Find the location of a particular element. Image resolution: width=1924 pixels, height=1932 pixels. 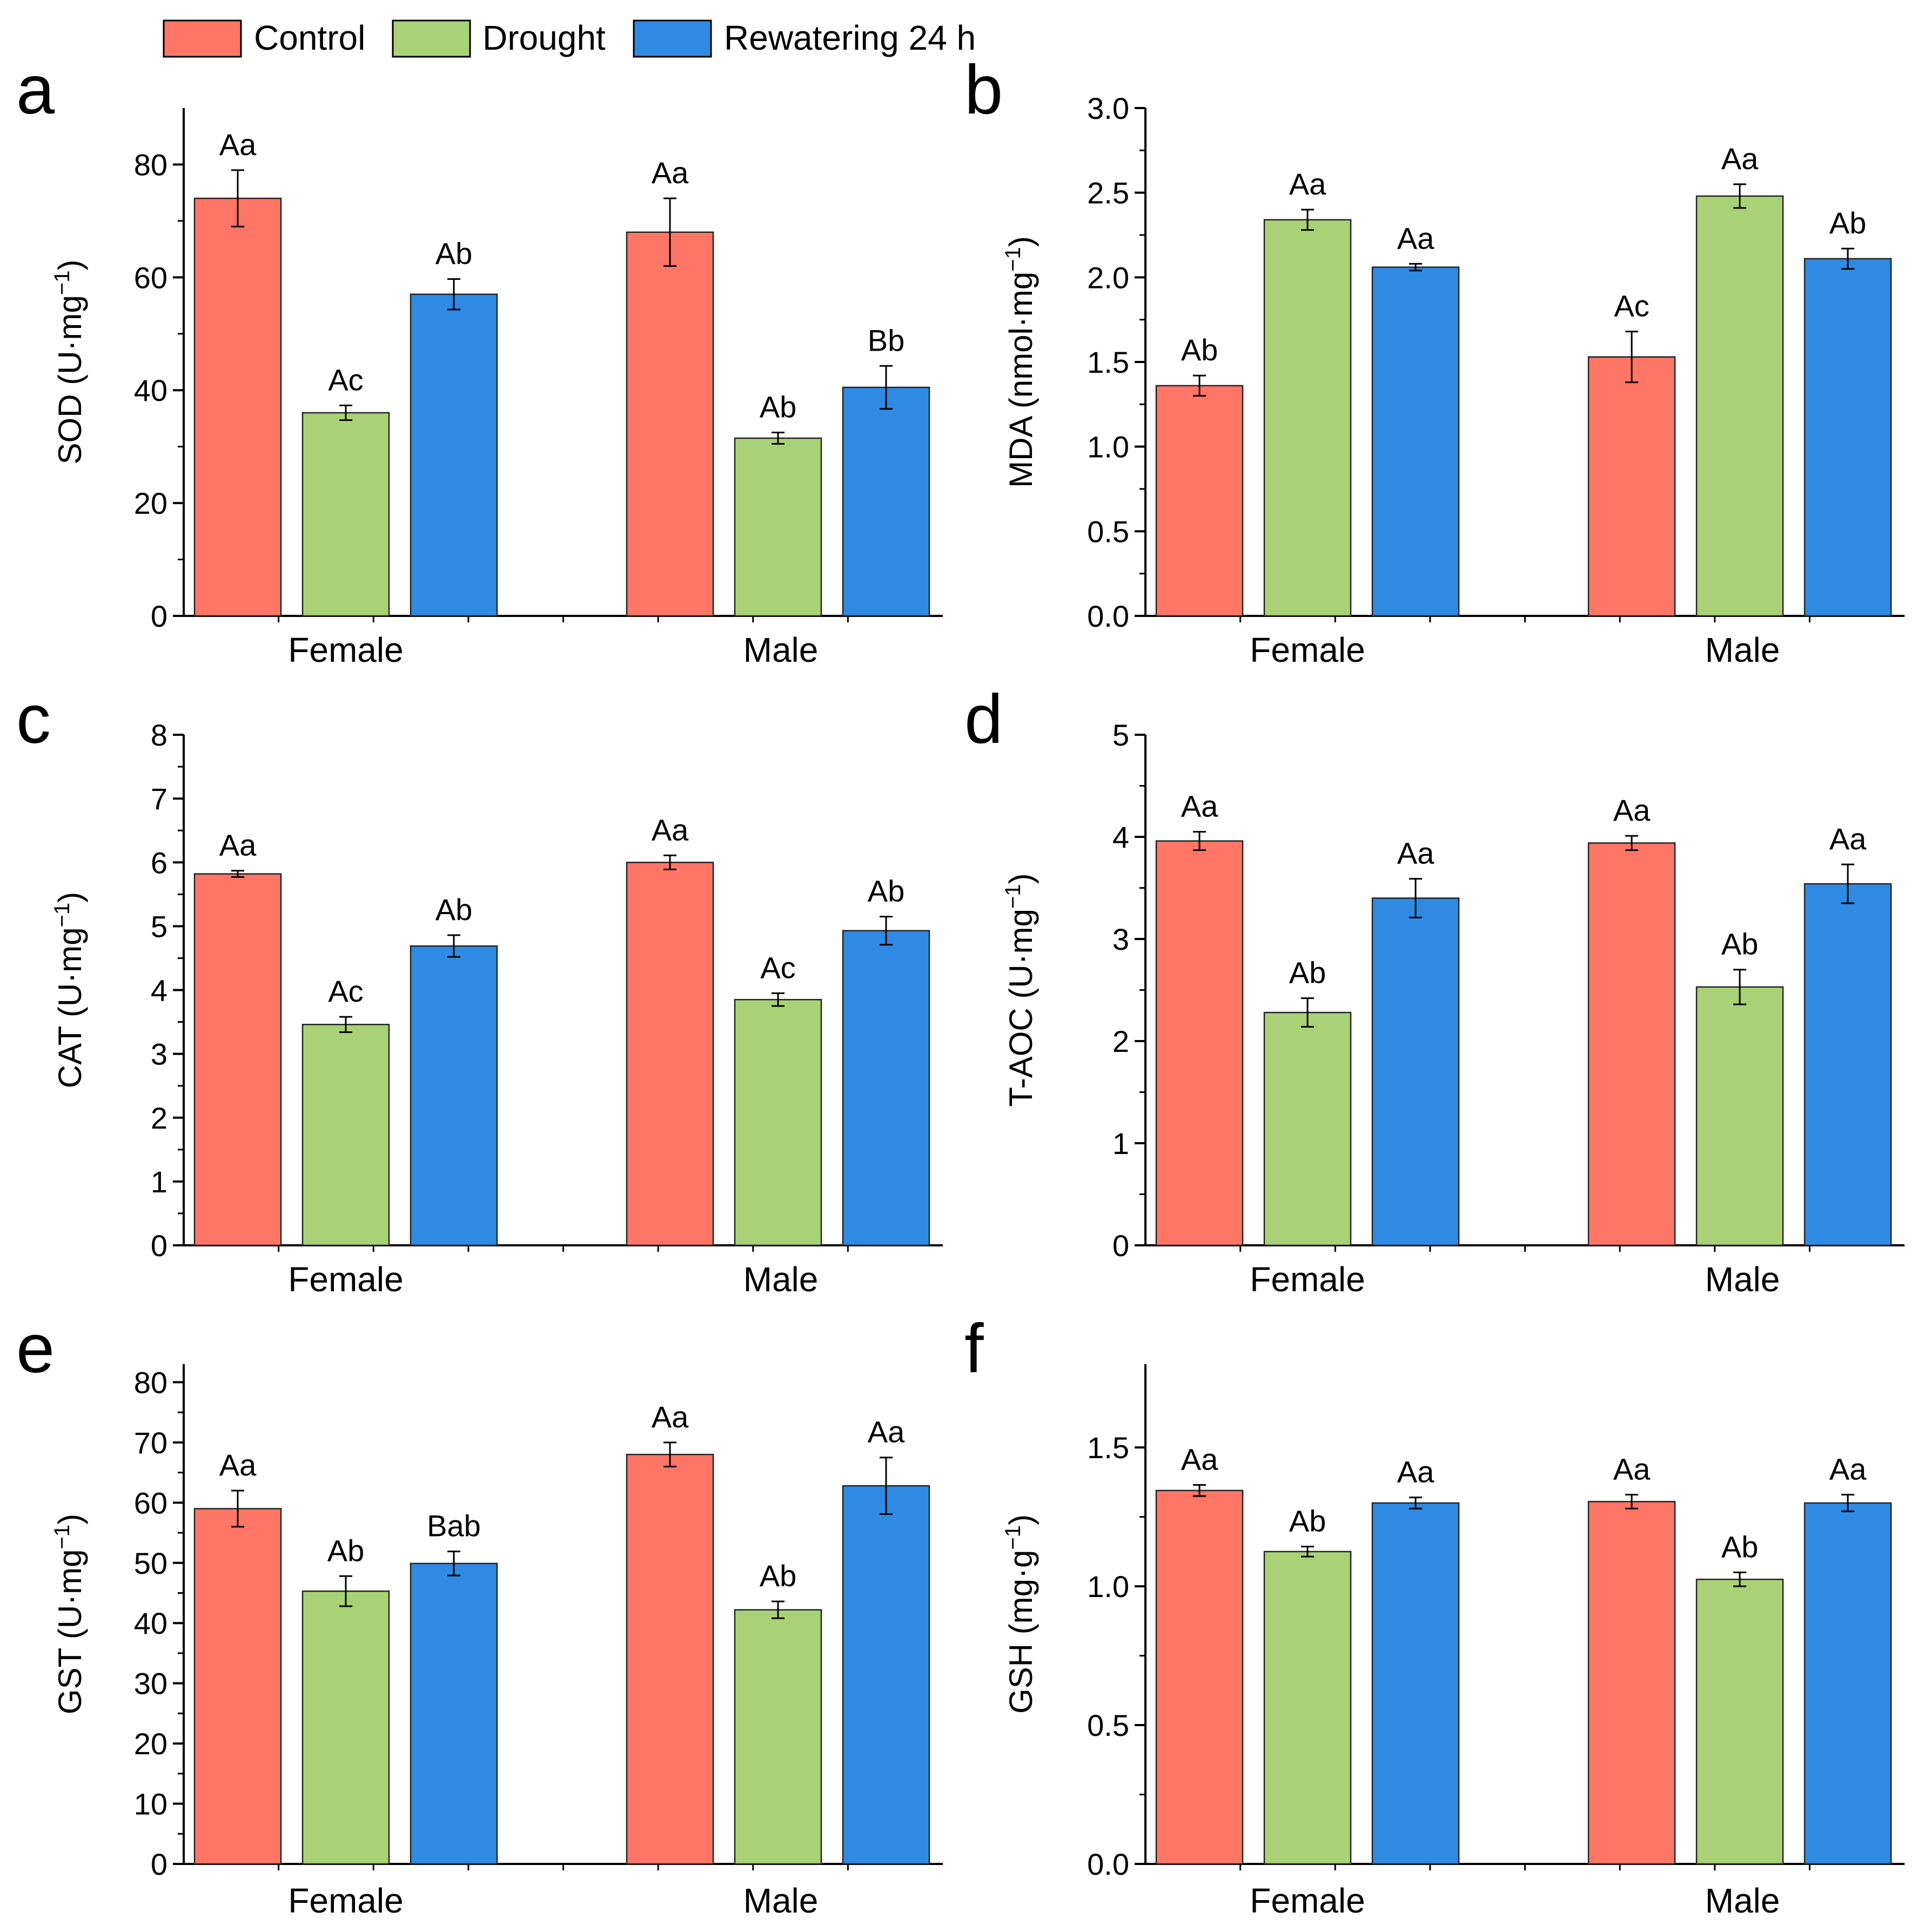

y-axis-label-main: T-AOC (U·mg is located at coordinates (1021, 1008).